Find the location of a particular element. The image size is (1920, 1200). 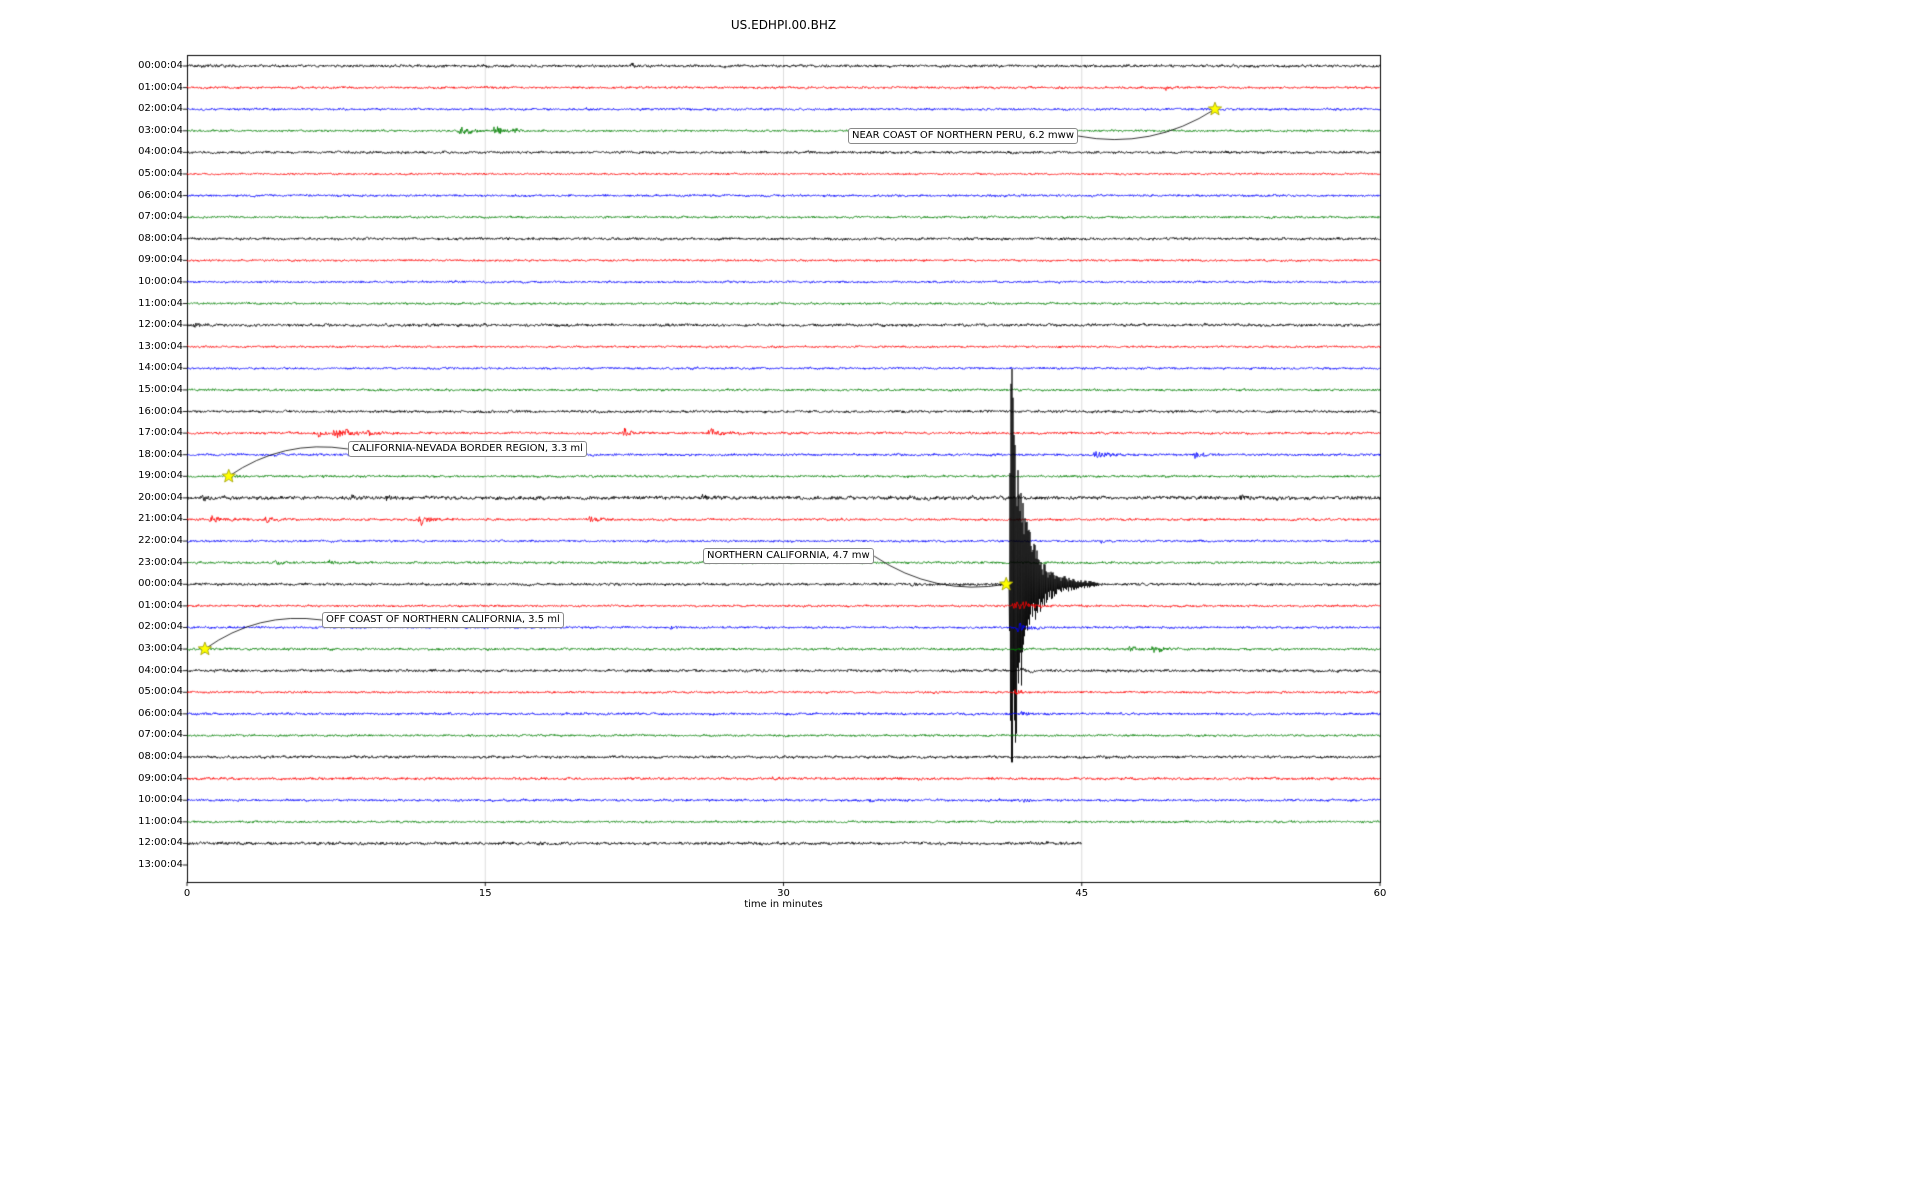

row-time-label: 21:00:04 is located at coordinates (160, 519).